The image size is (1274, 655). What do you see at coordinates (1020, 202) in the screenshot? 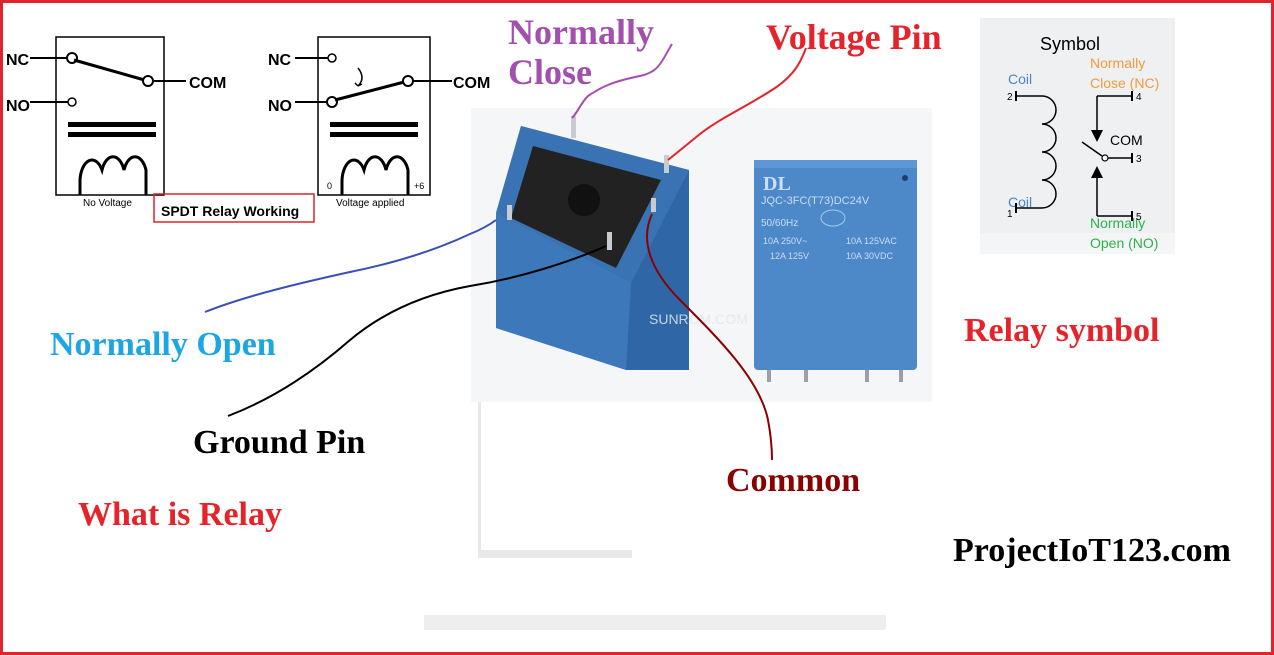
I see `symbol-coil-bottom-label: Coil` at bounding box center [1020, 202].